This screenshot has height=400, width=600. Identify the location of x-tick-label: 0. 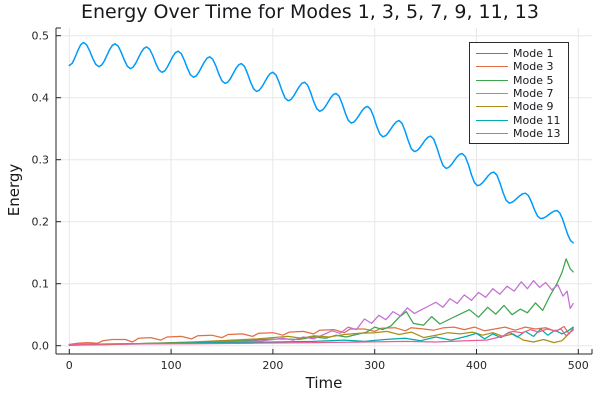
(69, 365).